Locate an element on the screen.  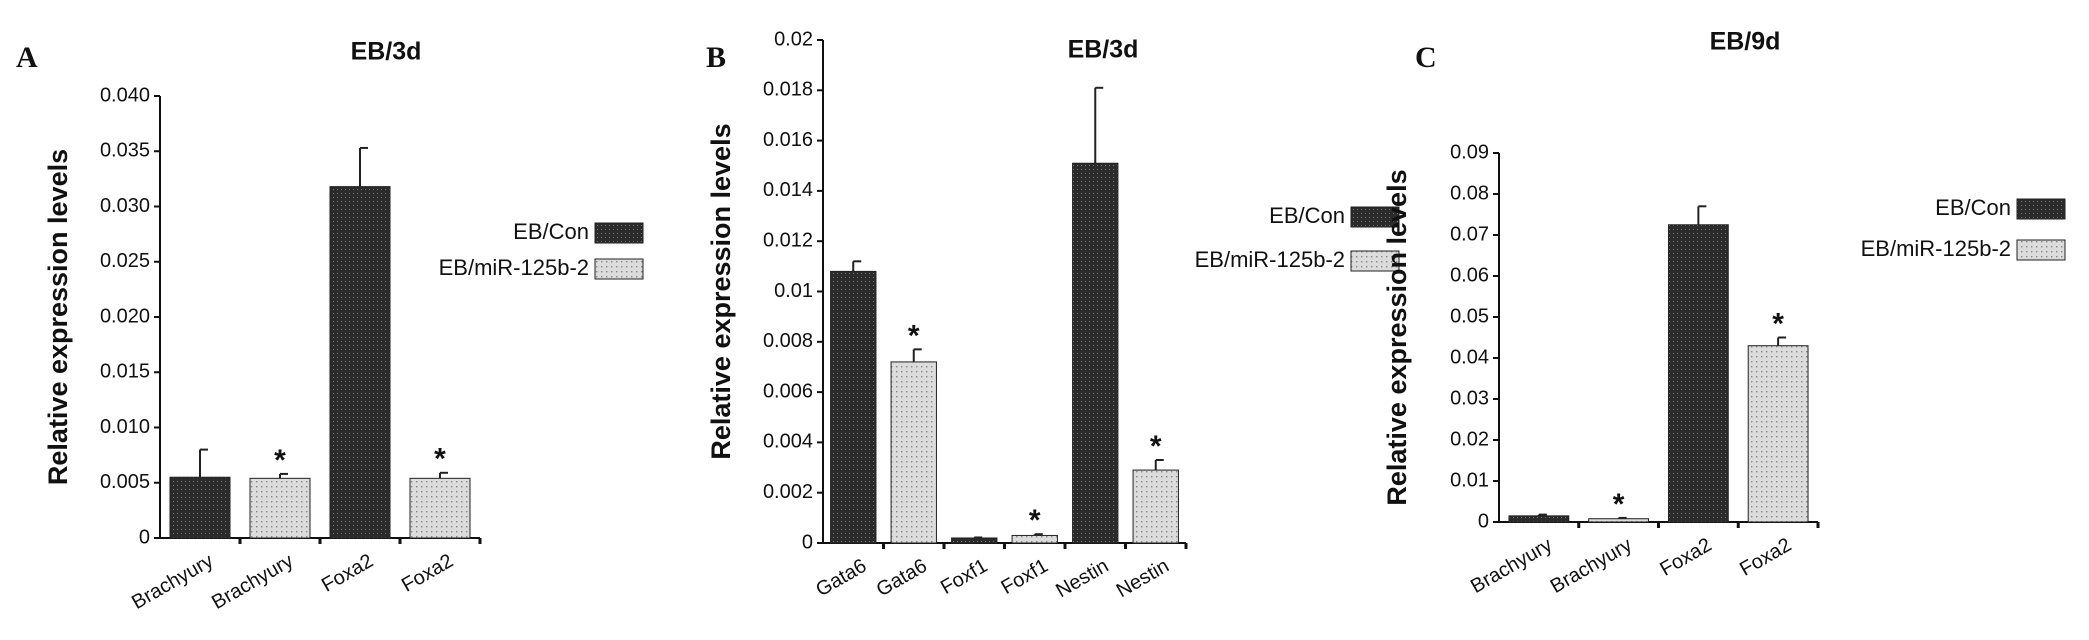
y-tick-label: 0.002 is located at coordinates (788, 492).